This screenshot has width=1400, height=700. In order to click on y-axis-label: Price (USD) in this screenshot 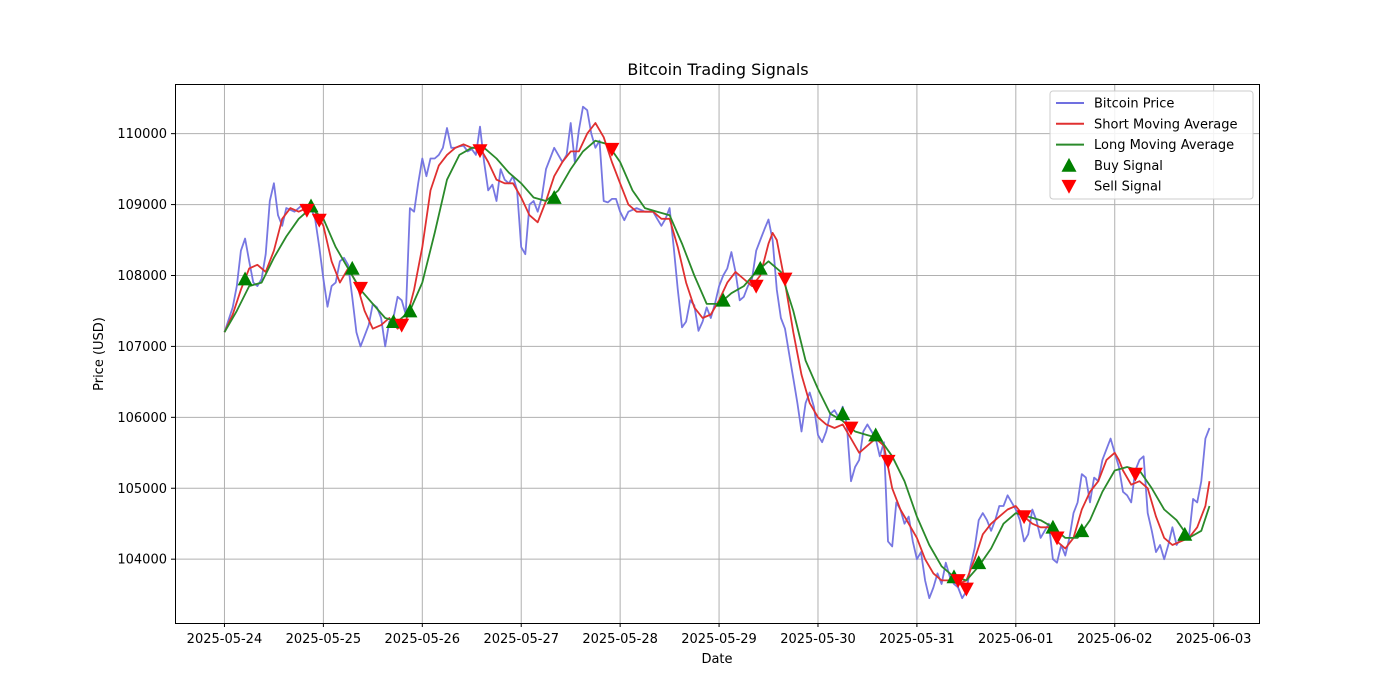, I will do `click(99, 354)`.